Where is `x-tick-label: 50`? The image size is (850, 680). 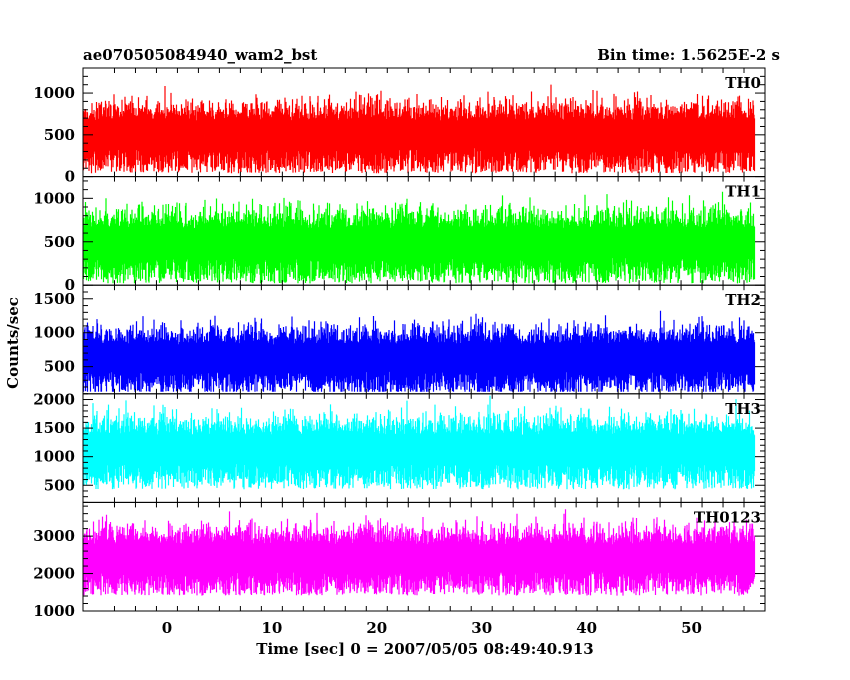
x-tick-label: 50 is located at coordinates (691, 628).